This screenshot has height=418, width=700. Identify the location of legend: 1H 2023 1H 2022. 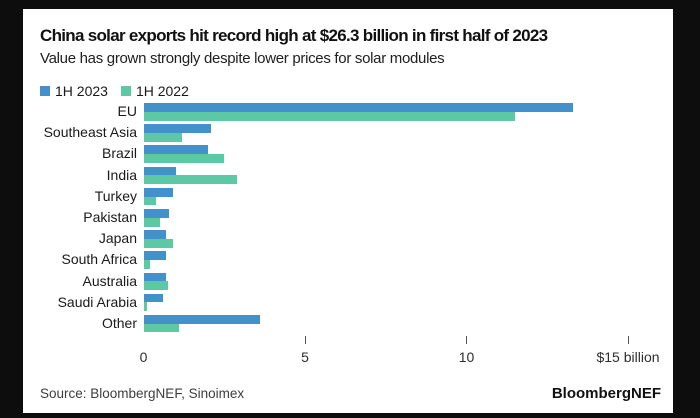
(121, 91).